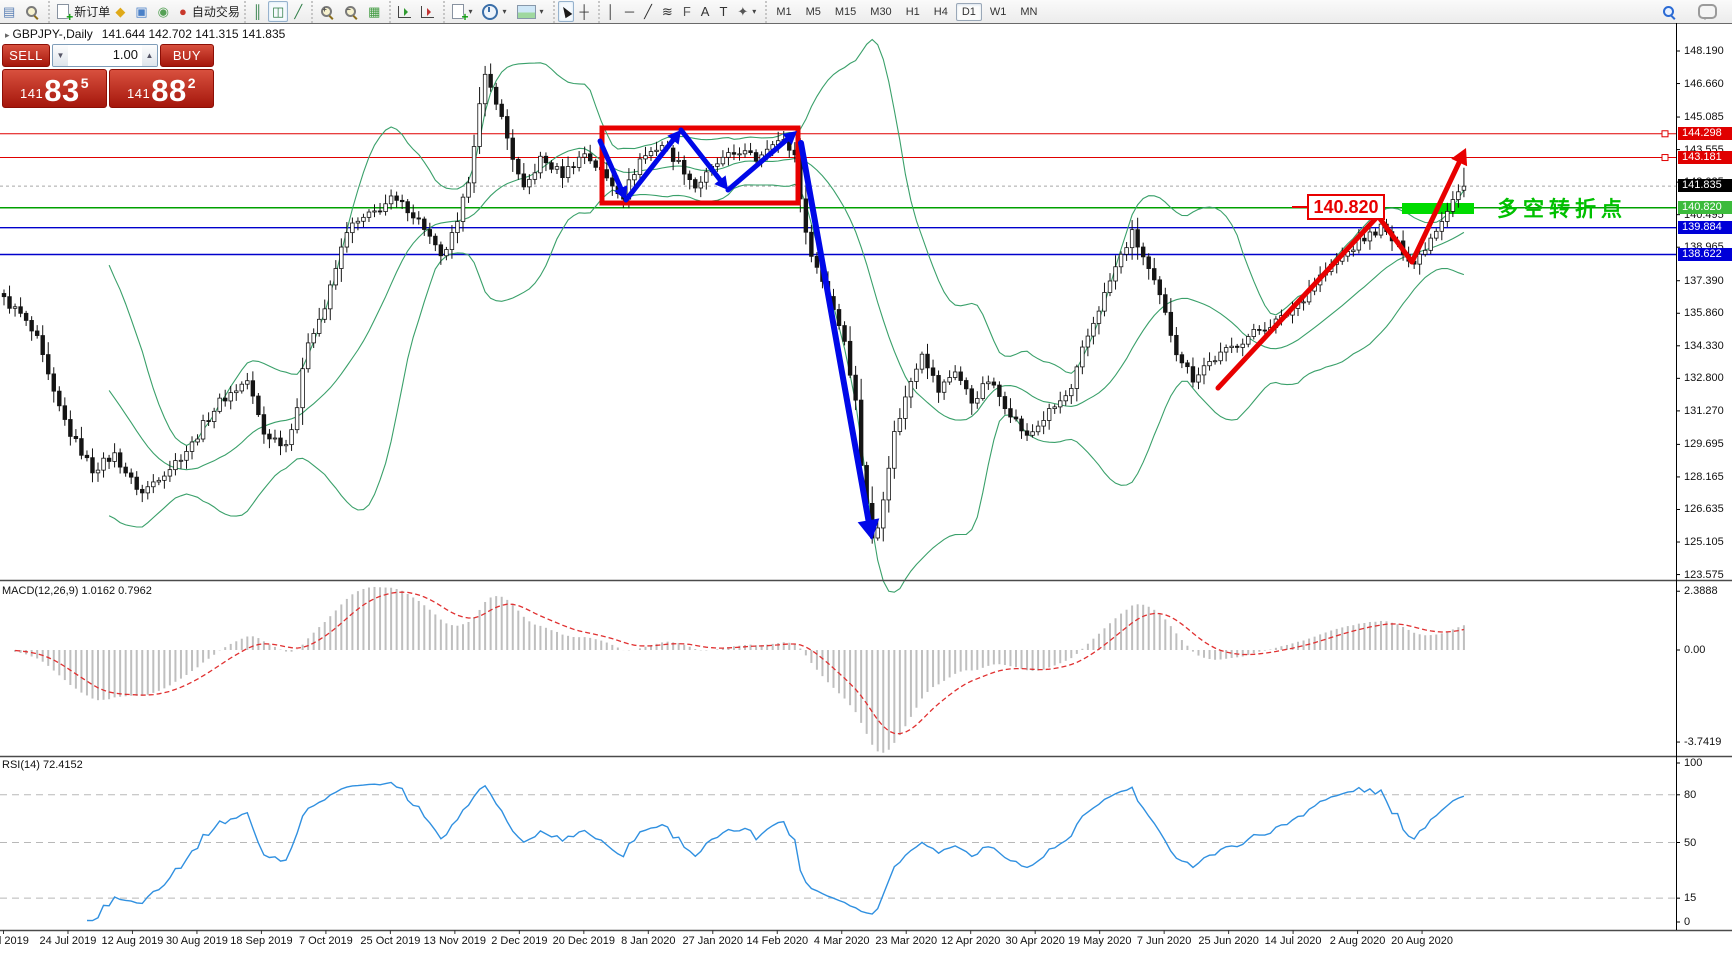  I want to click on date-label: 8 Jan 2020, so click(648, 941).